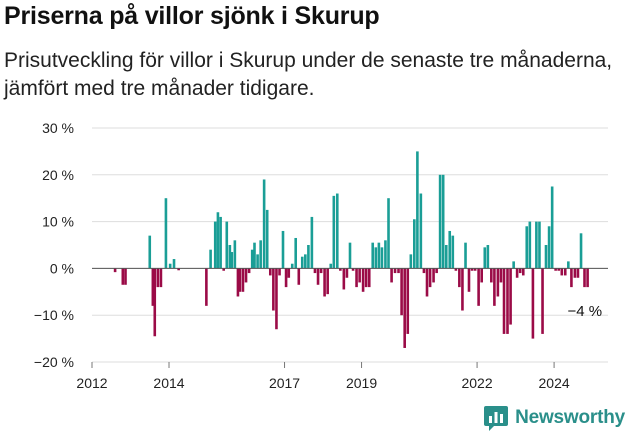 Image resolution: width=631 pixels, height=439 pixels. Describe the element at coordinates (58, 128) in the screenshot. I see `y-tick-label: 30 %` at that location.